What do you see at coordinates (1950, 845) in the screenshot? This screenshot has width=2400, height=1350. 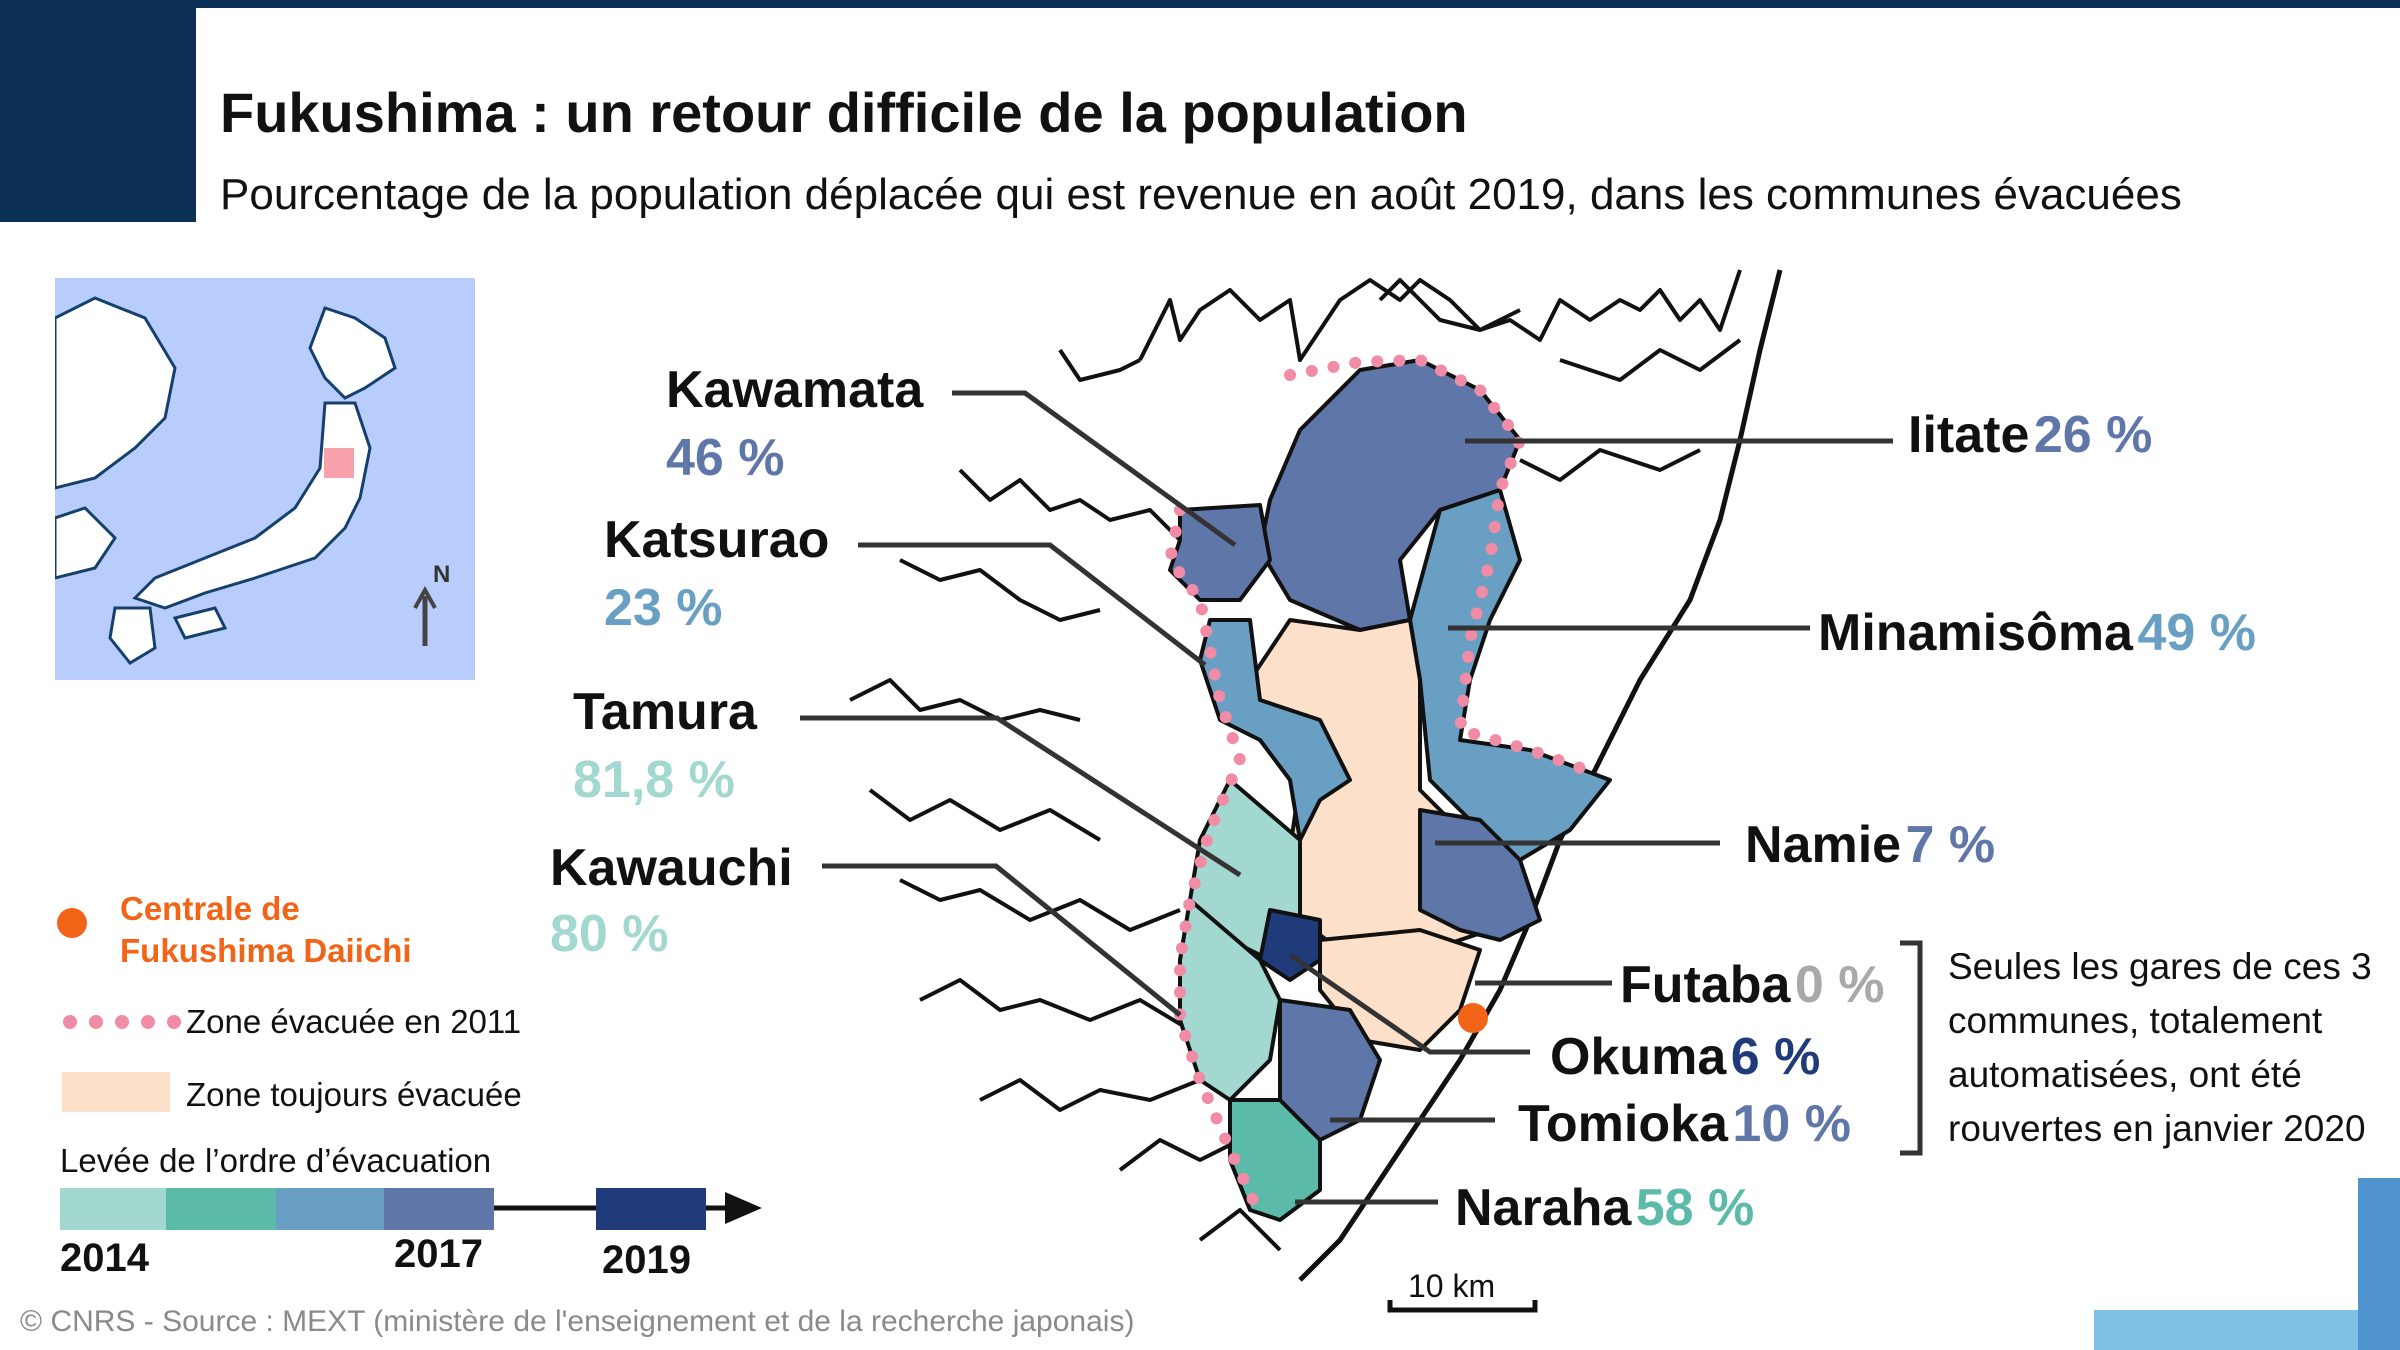 I see `value-namie: 7 %` at bounding box center [1950, 845].